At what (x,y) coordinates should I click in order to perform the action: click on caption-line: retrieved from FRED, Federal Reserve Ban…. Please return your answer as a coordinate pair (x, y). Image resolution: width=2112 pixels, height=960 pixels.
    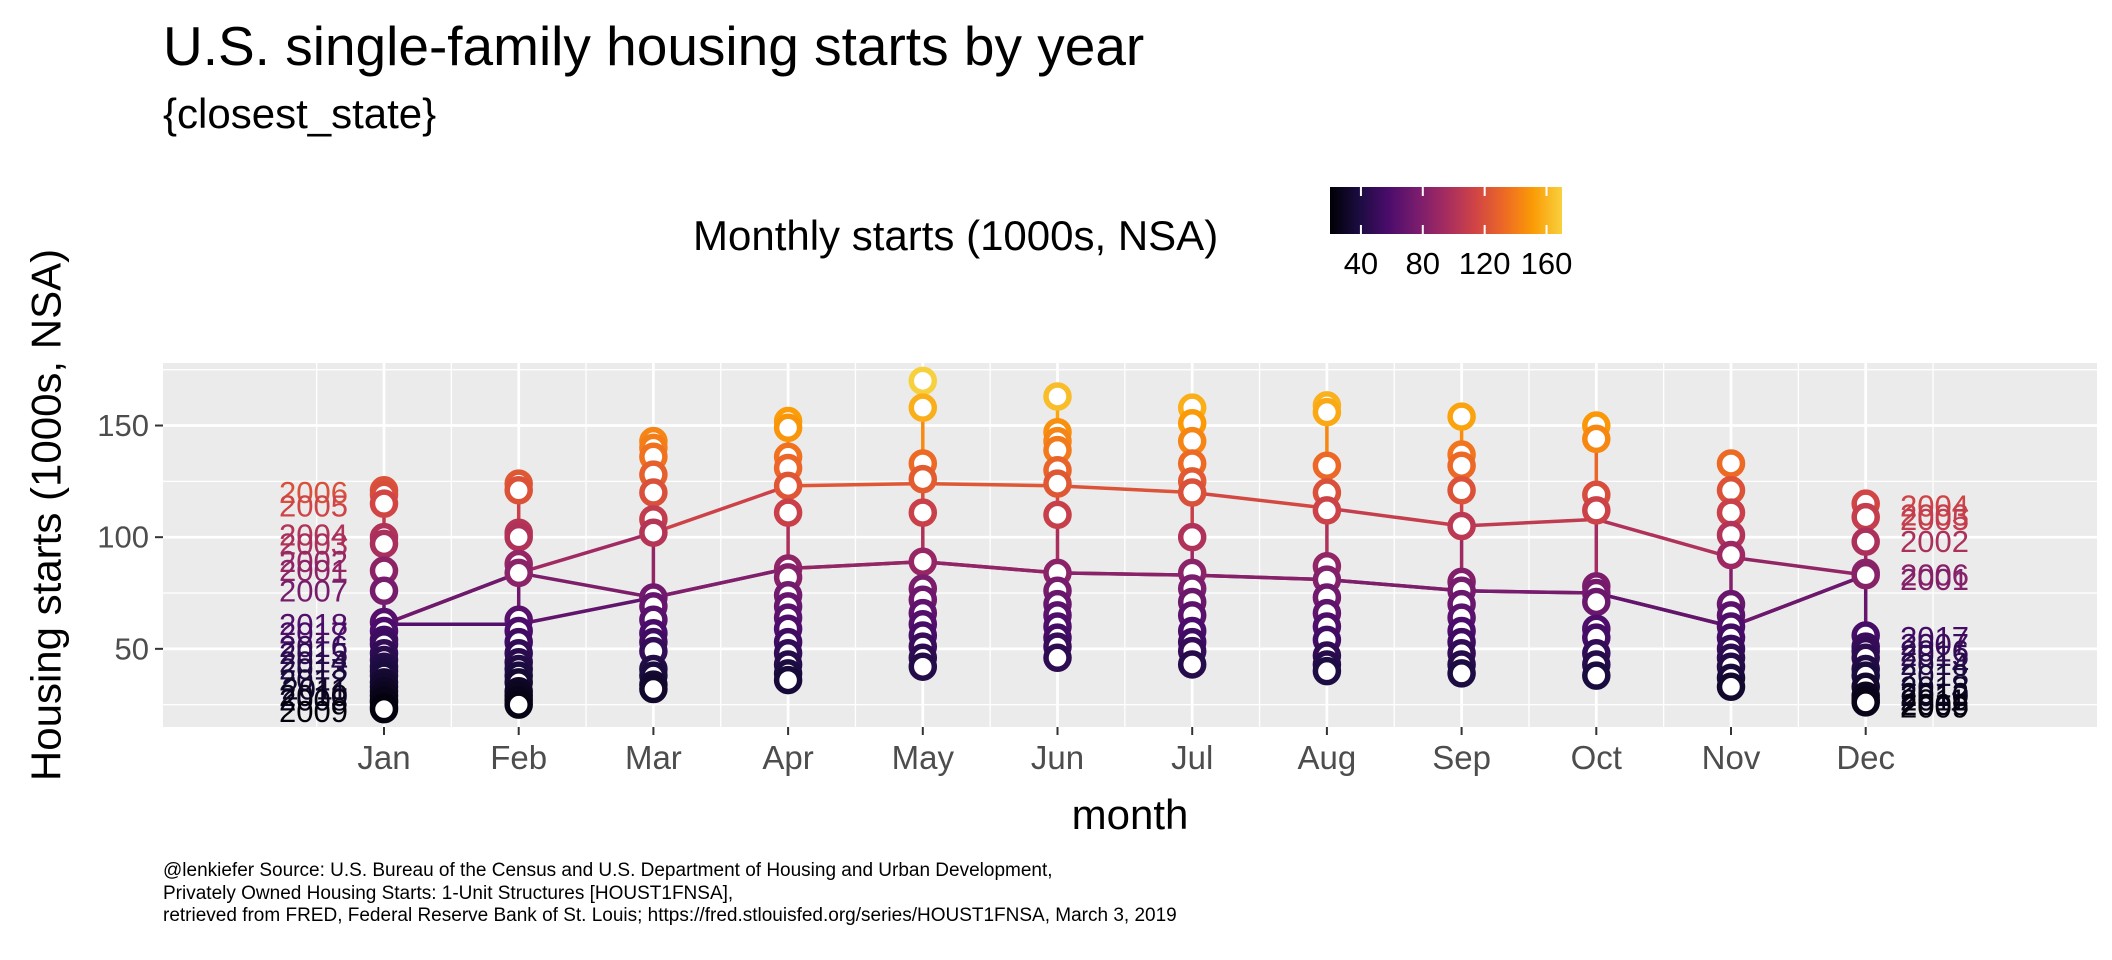
    Looking at the image, I should click on (670, 915).